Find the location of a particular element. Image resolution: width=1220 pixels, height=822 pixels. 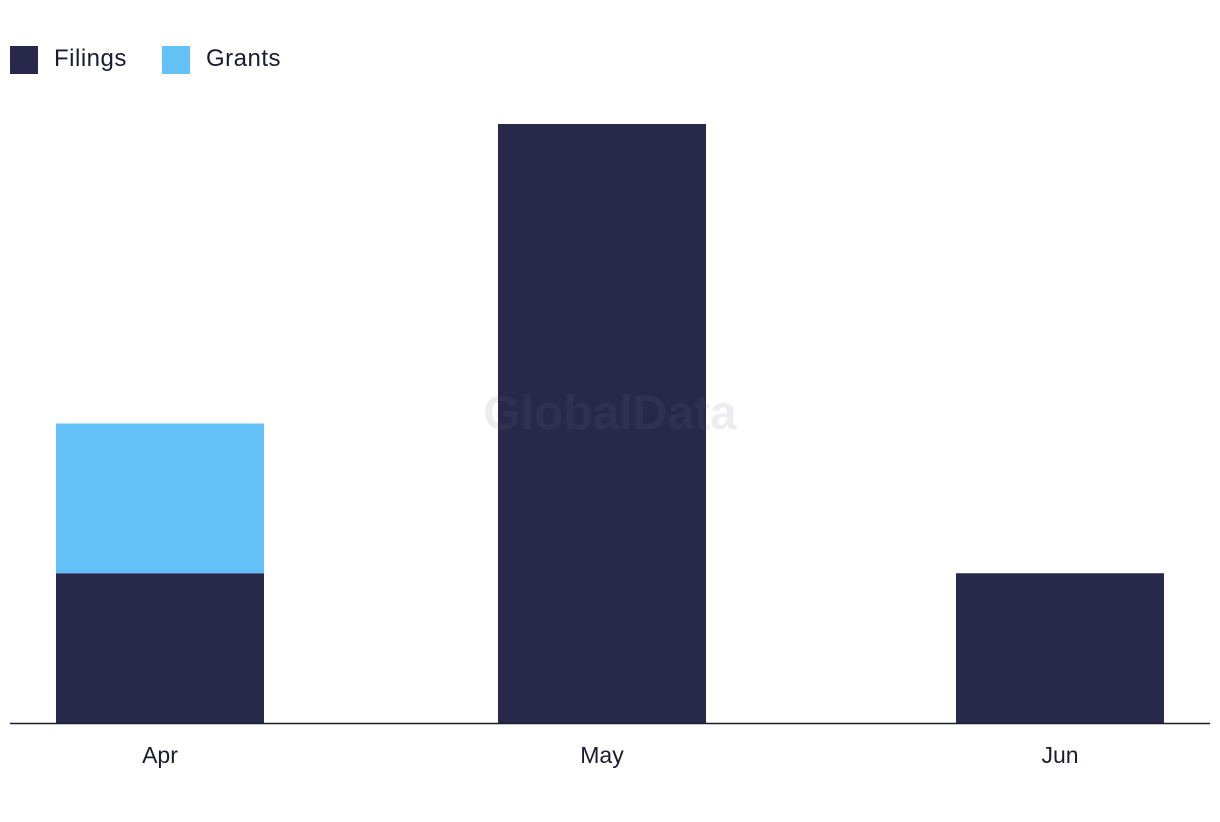

legend-label-grants: Grants is located at coordinates (243, 58).